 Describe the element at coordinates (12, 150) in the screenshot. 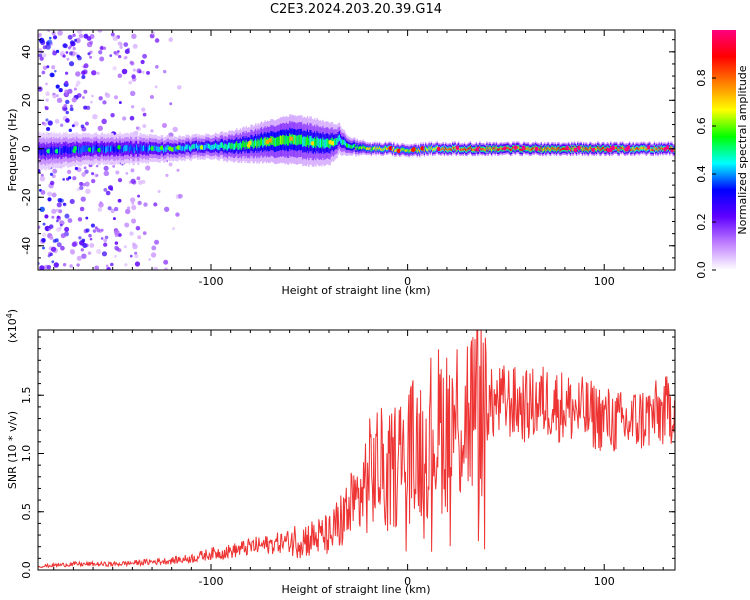

I see `spectrogram-y-axis-title: Frequency (Hz)` at that location.